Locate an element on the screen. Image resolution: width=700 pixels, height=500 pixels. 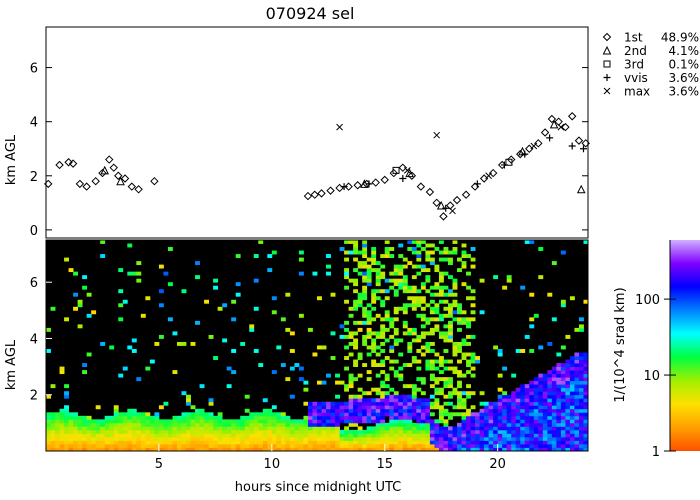
legend-label-2nd: 2nd is located at coordinates (635, 51).